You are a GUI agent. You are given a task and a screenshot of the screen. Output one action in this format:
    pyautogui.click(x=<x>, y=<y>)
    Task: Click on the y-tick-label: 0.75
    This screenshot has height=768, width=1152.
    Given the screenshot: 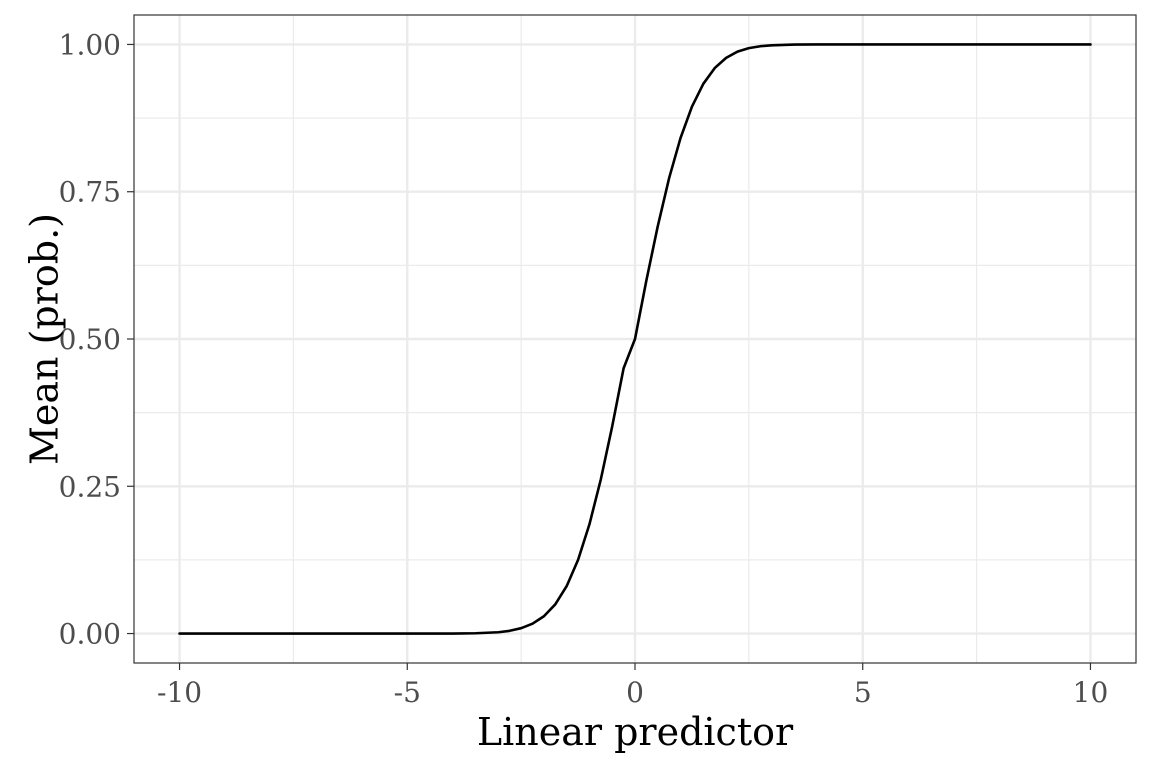 What is the action you would take?
    pyautogui.click(x=90, y=192)
    